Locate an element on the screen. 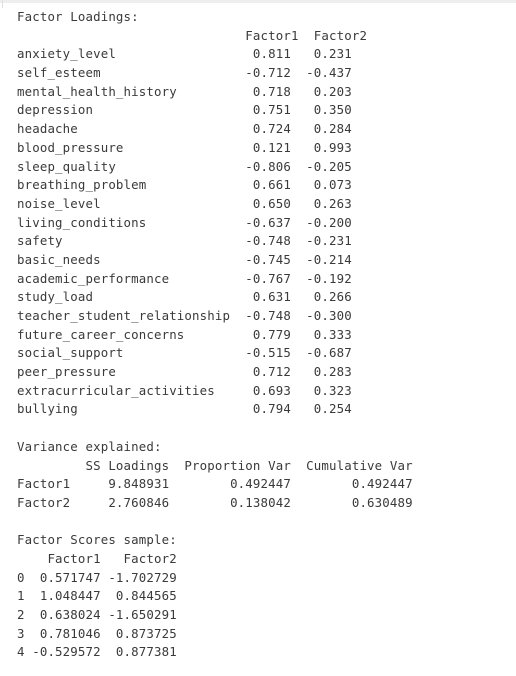  loadings-row: breathing_problem 0.661 0.073 is located at coordinates (192, 185).